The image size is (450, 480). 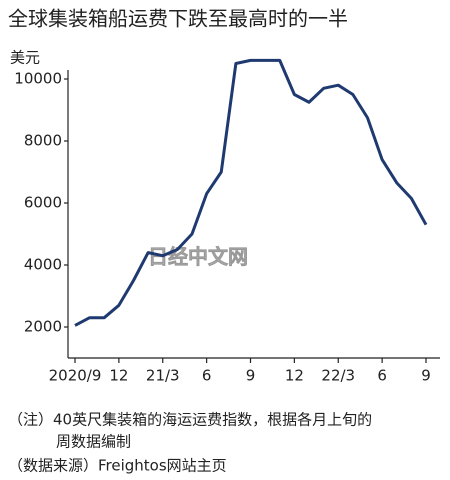 I want to click on y-tick-label: 8000, so click(x=43, y=141).